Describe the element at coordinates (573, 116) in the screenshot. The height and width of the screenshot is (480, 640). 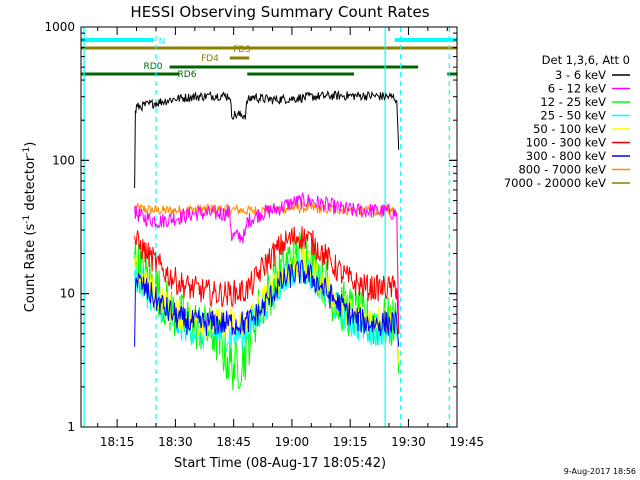
I see `legend-label-3: 25 - 50 keV` at that location.